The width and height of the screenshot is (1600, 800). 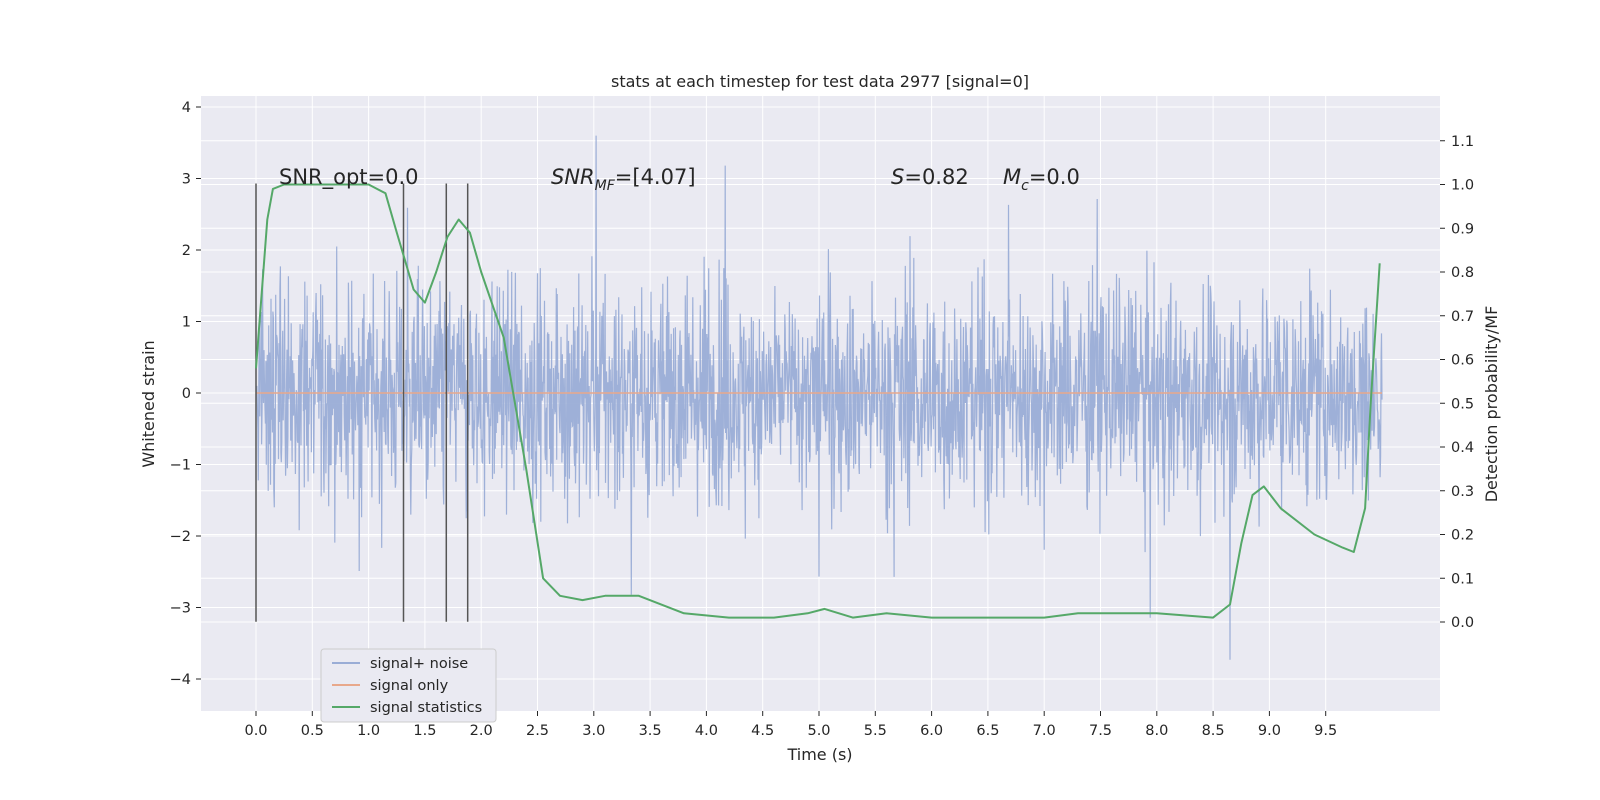 What do you see at coordinates (1491, 404) in the screenshot?
I see `y2-axis-label: Detection probability/MF` at bounding box center [1491, 404].